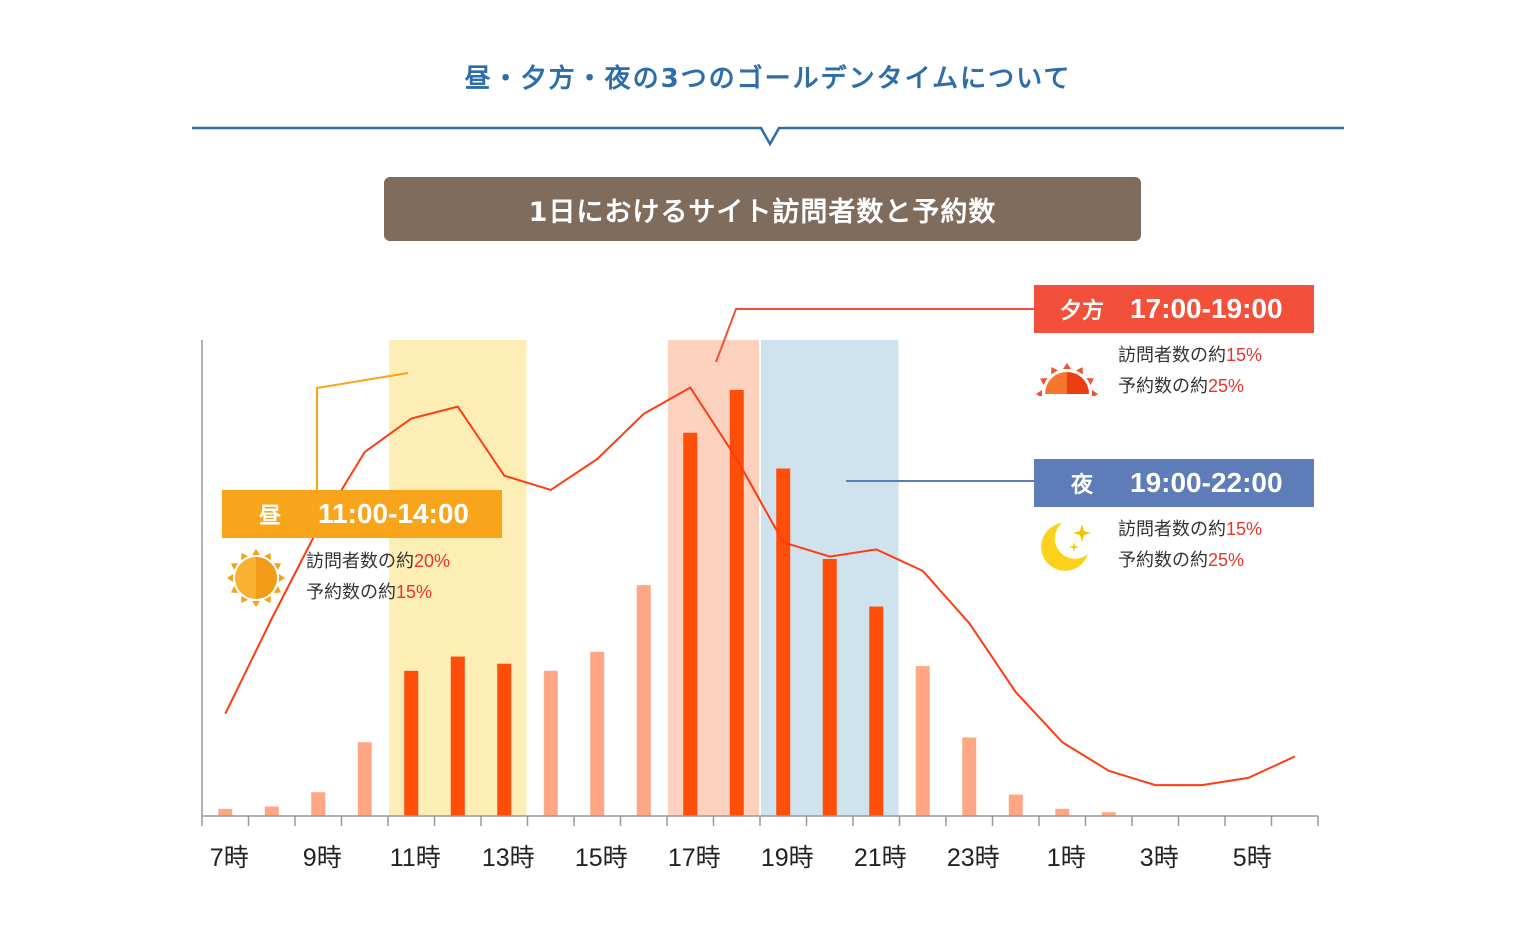  Describe the element at coordinates (713, 578) in the screenshot. I see `band-evening` at that location.